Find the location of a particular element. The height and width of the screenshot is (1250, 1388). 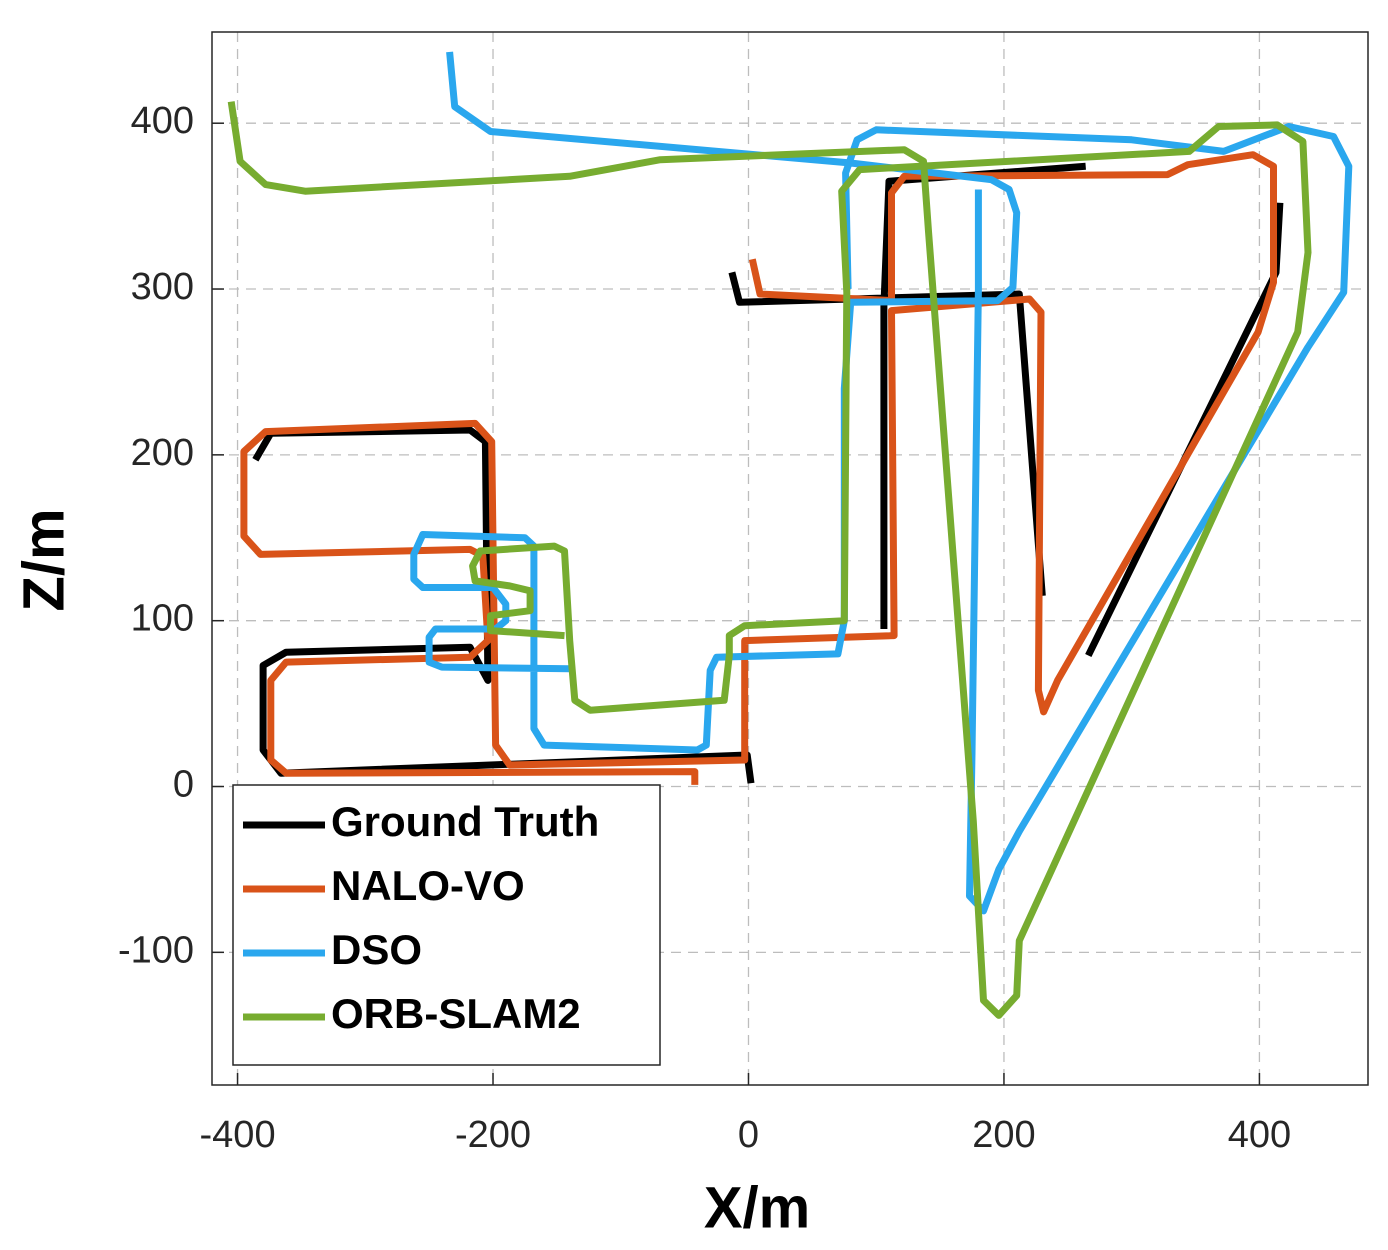

y-tick-label: 200 is located at coordinates (162, 453).